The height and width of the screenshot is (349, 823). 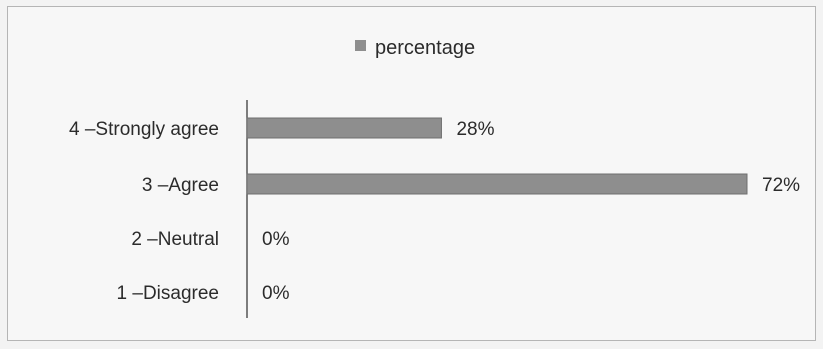 I want to click on value-label: 72%, so click(x=781, y=185).